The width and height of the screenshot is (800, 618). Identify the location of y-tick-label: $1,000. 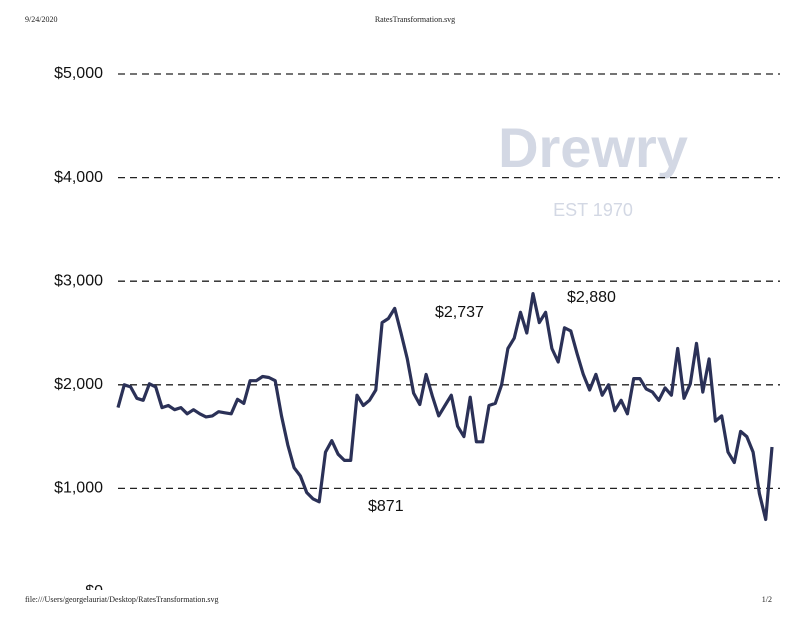
(78, 488).